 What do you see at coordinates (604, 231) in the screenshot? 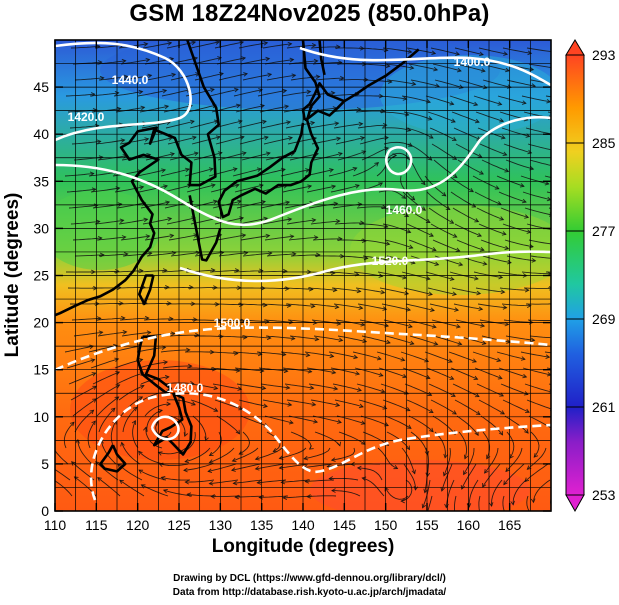
I see `colorbar-tick-label: 277` at bounding box center [604, 231].